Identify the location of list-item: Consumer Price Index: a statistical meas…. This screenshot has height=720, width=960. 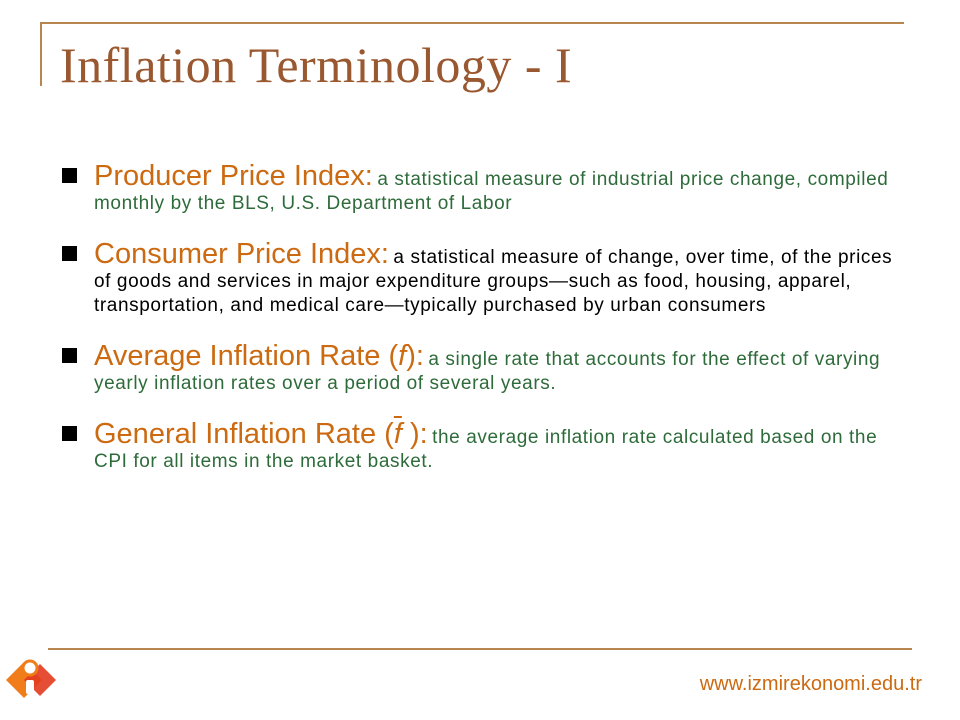
(485, 278).